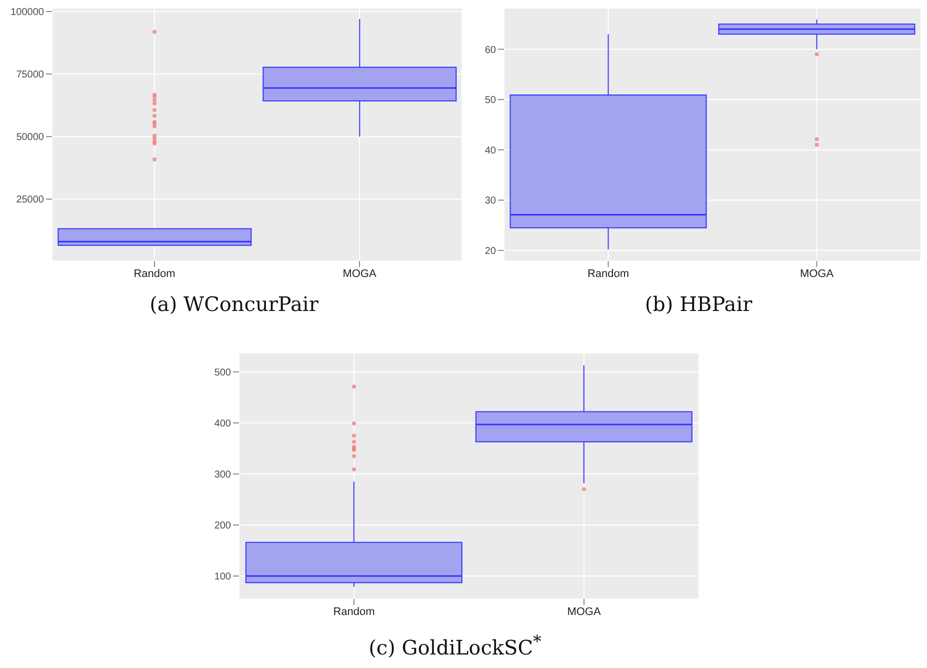 This screenshot has height=668, width=927. I want to click on y-tick-label: 75000, so click(30, 75).